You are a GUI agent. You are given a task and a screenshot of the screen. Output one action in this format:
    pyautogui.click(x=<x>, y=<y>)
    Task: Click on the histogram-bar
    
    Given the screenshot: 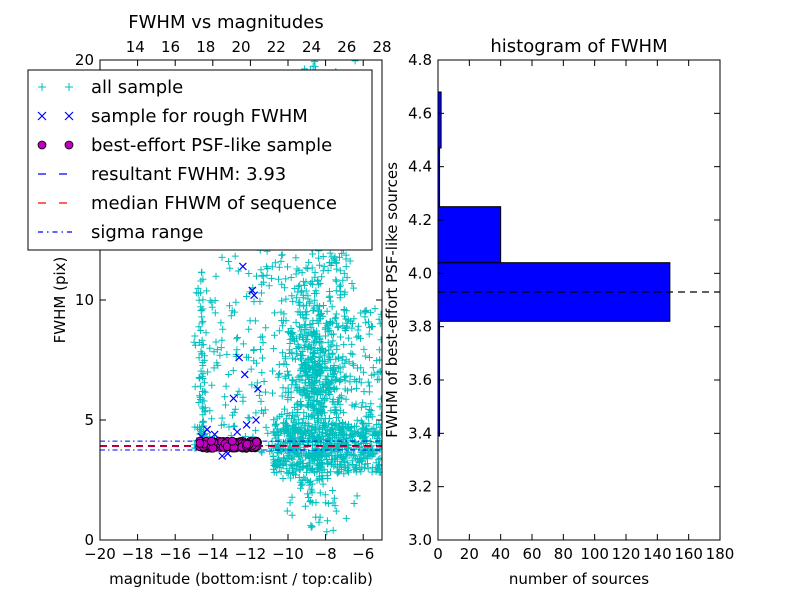 What is the action you would take?
    pyautogui.click(x=440, y=120)
    